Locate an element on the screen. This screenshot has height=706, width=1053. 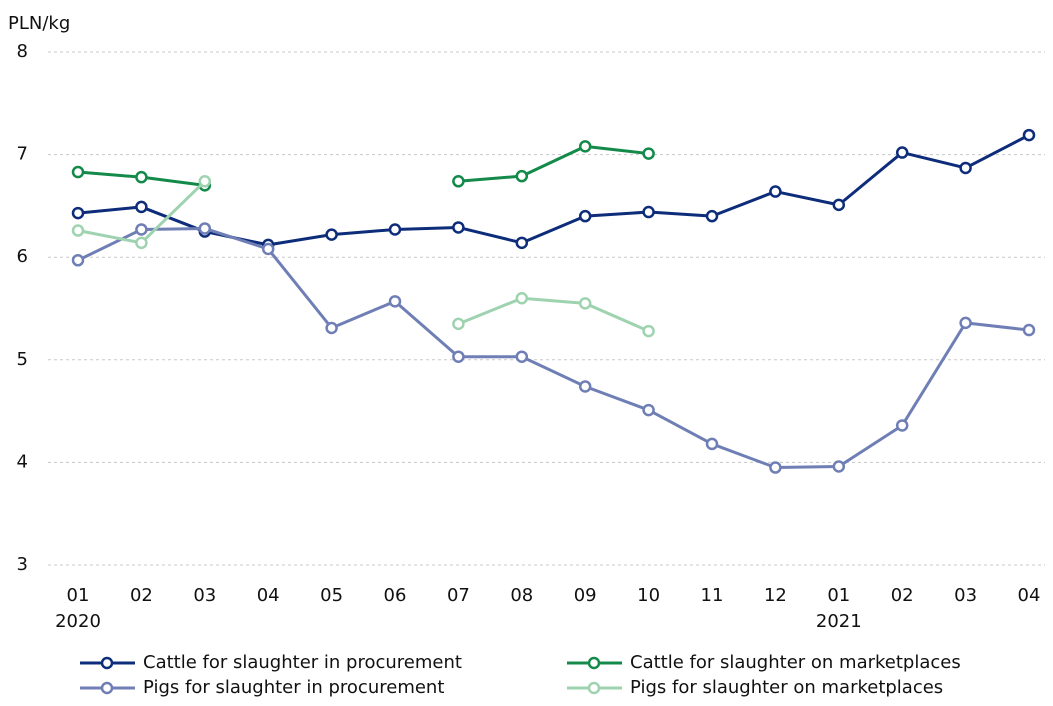
year-label: 2021 is located at coordinates (839, 621).